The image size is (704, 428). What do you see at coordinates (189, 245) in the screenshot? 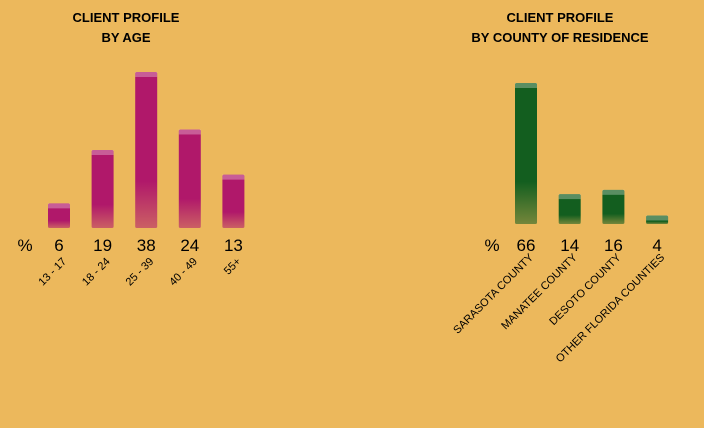
I see `value-label: 24` at bounding box center [189, 245].